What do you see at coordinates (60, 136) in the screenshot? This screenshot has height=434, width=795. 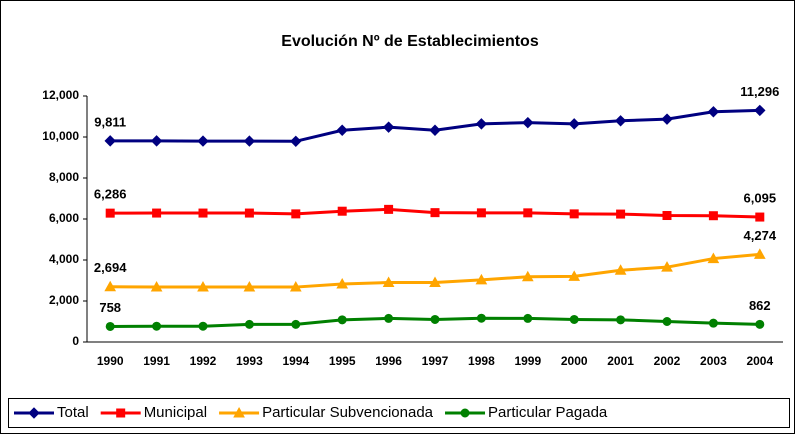 I see `y-tick-label: 10,000` at bounding box center [60, 136].